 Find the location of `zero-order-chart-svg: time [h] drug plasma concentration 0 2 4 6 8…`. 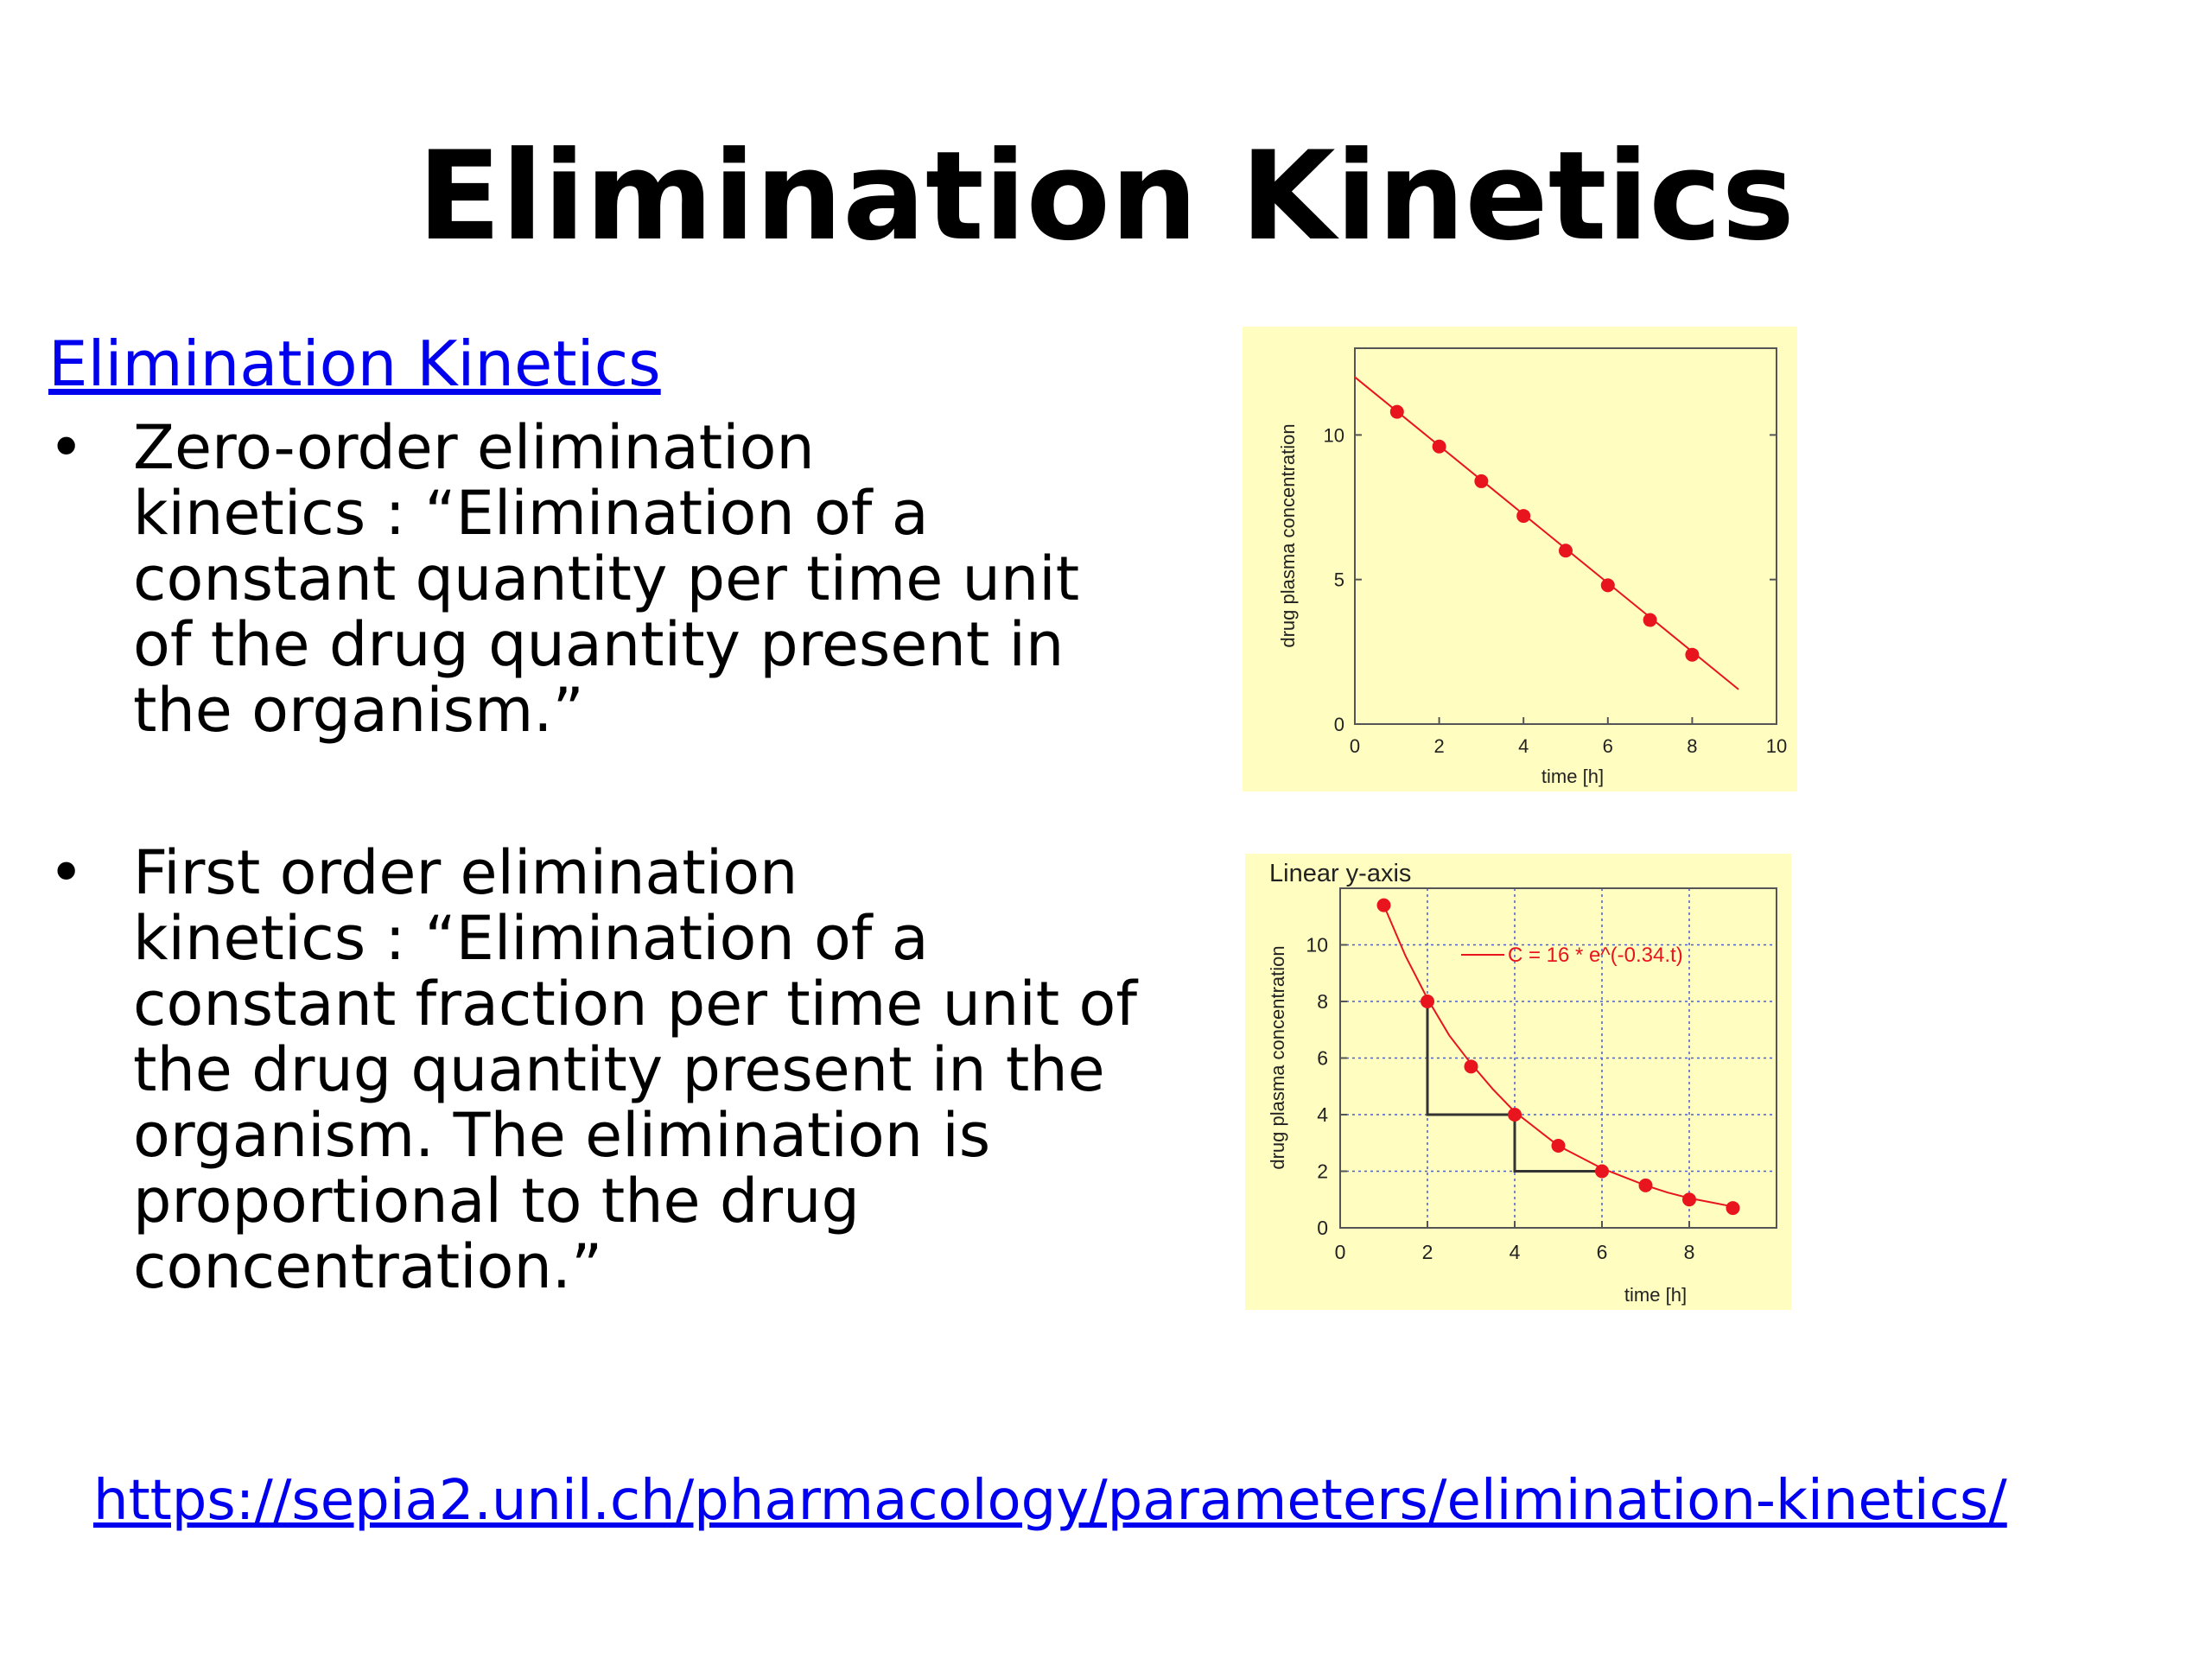

zero-order-chart-svg: time [h] drug plasma concentration 0 2 4 6 8… is located at coordinates (1532, 567).